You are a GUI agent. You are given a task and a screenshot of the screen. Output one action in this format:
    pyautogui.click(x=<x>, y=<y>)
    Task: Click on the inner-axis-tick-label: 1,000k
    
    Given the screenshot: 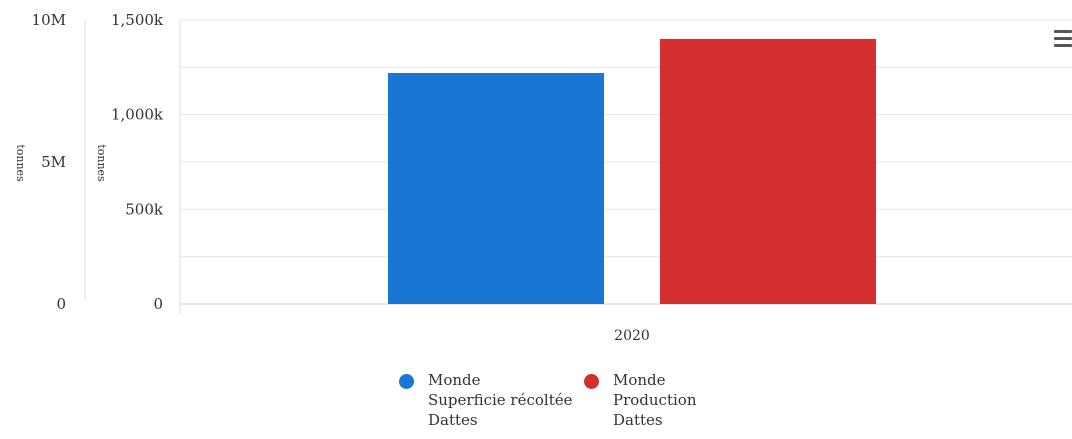 What is the action you would take?
    pyautogui.click(x=137, y=115)
    